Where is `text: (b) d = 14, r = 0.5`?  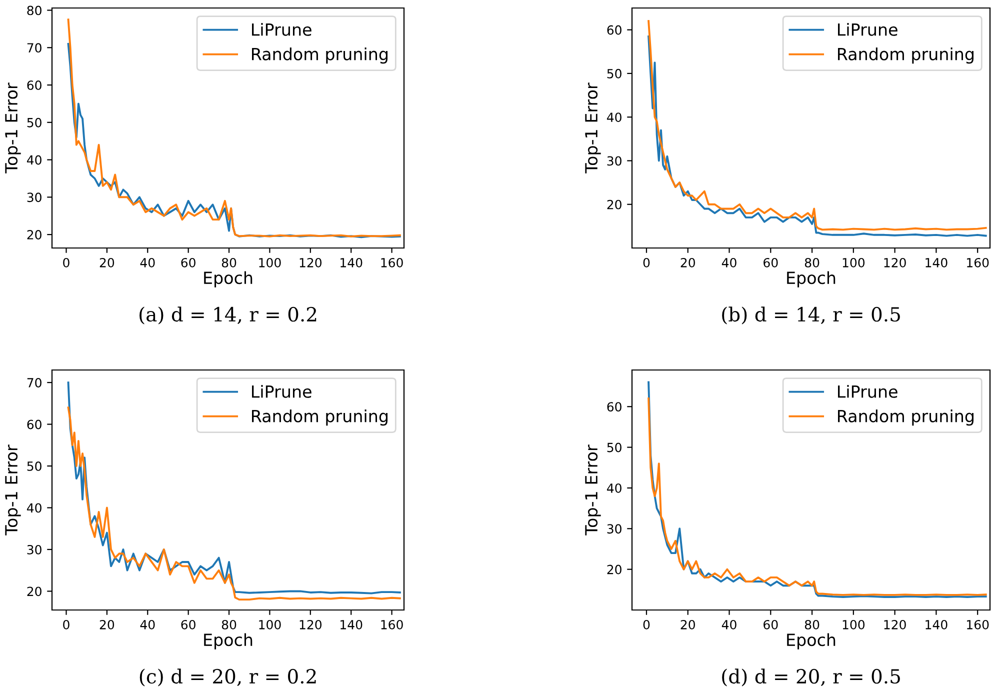
text: (b) d = 14, r = 0.5 is located at coordinates (811, 315).